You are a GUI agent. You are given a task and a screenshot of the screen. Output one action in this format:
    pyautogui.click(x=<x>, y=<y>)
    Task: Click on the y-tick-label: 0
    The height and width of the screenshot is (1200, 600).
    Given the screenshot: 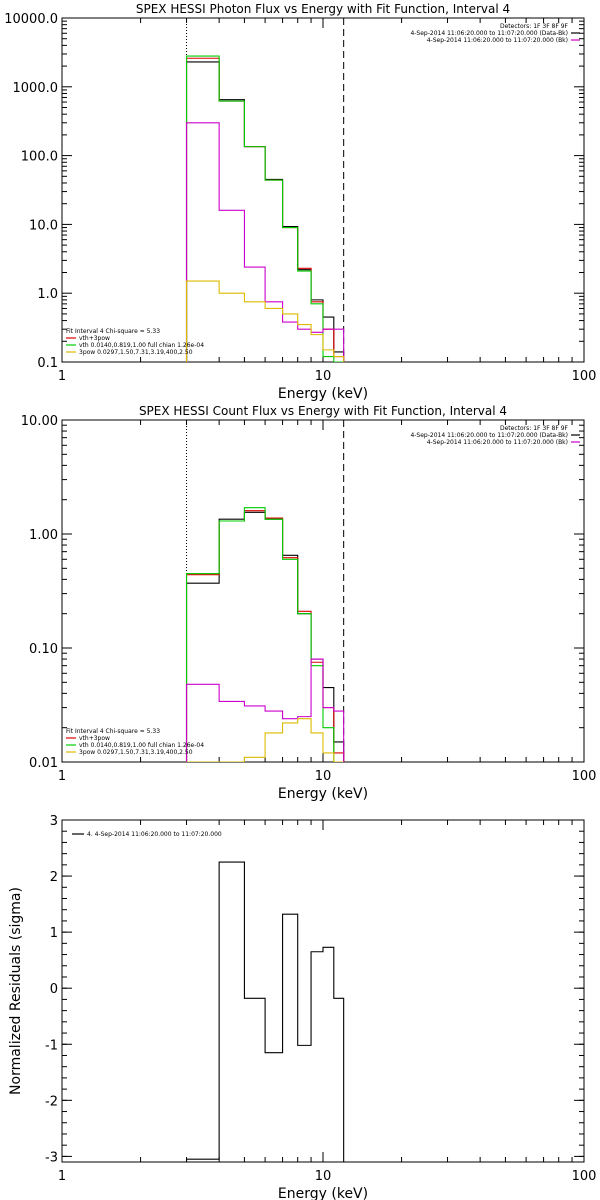 What is the action you would take?
    pyautogui.click(x=54, y=989)
    